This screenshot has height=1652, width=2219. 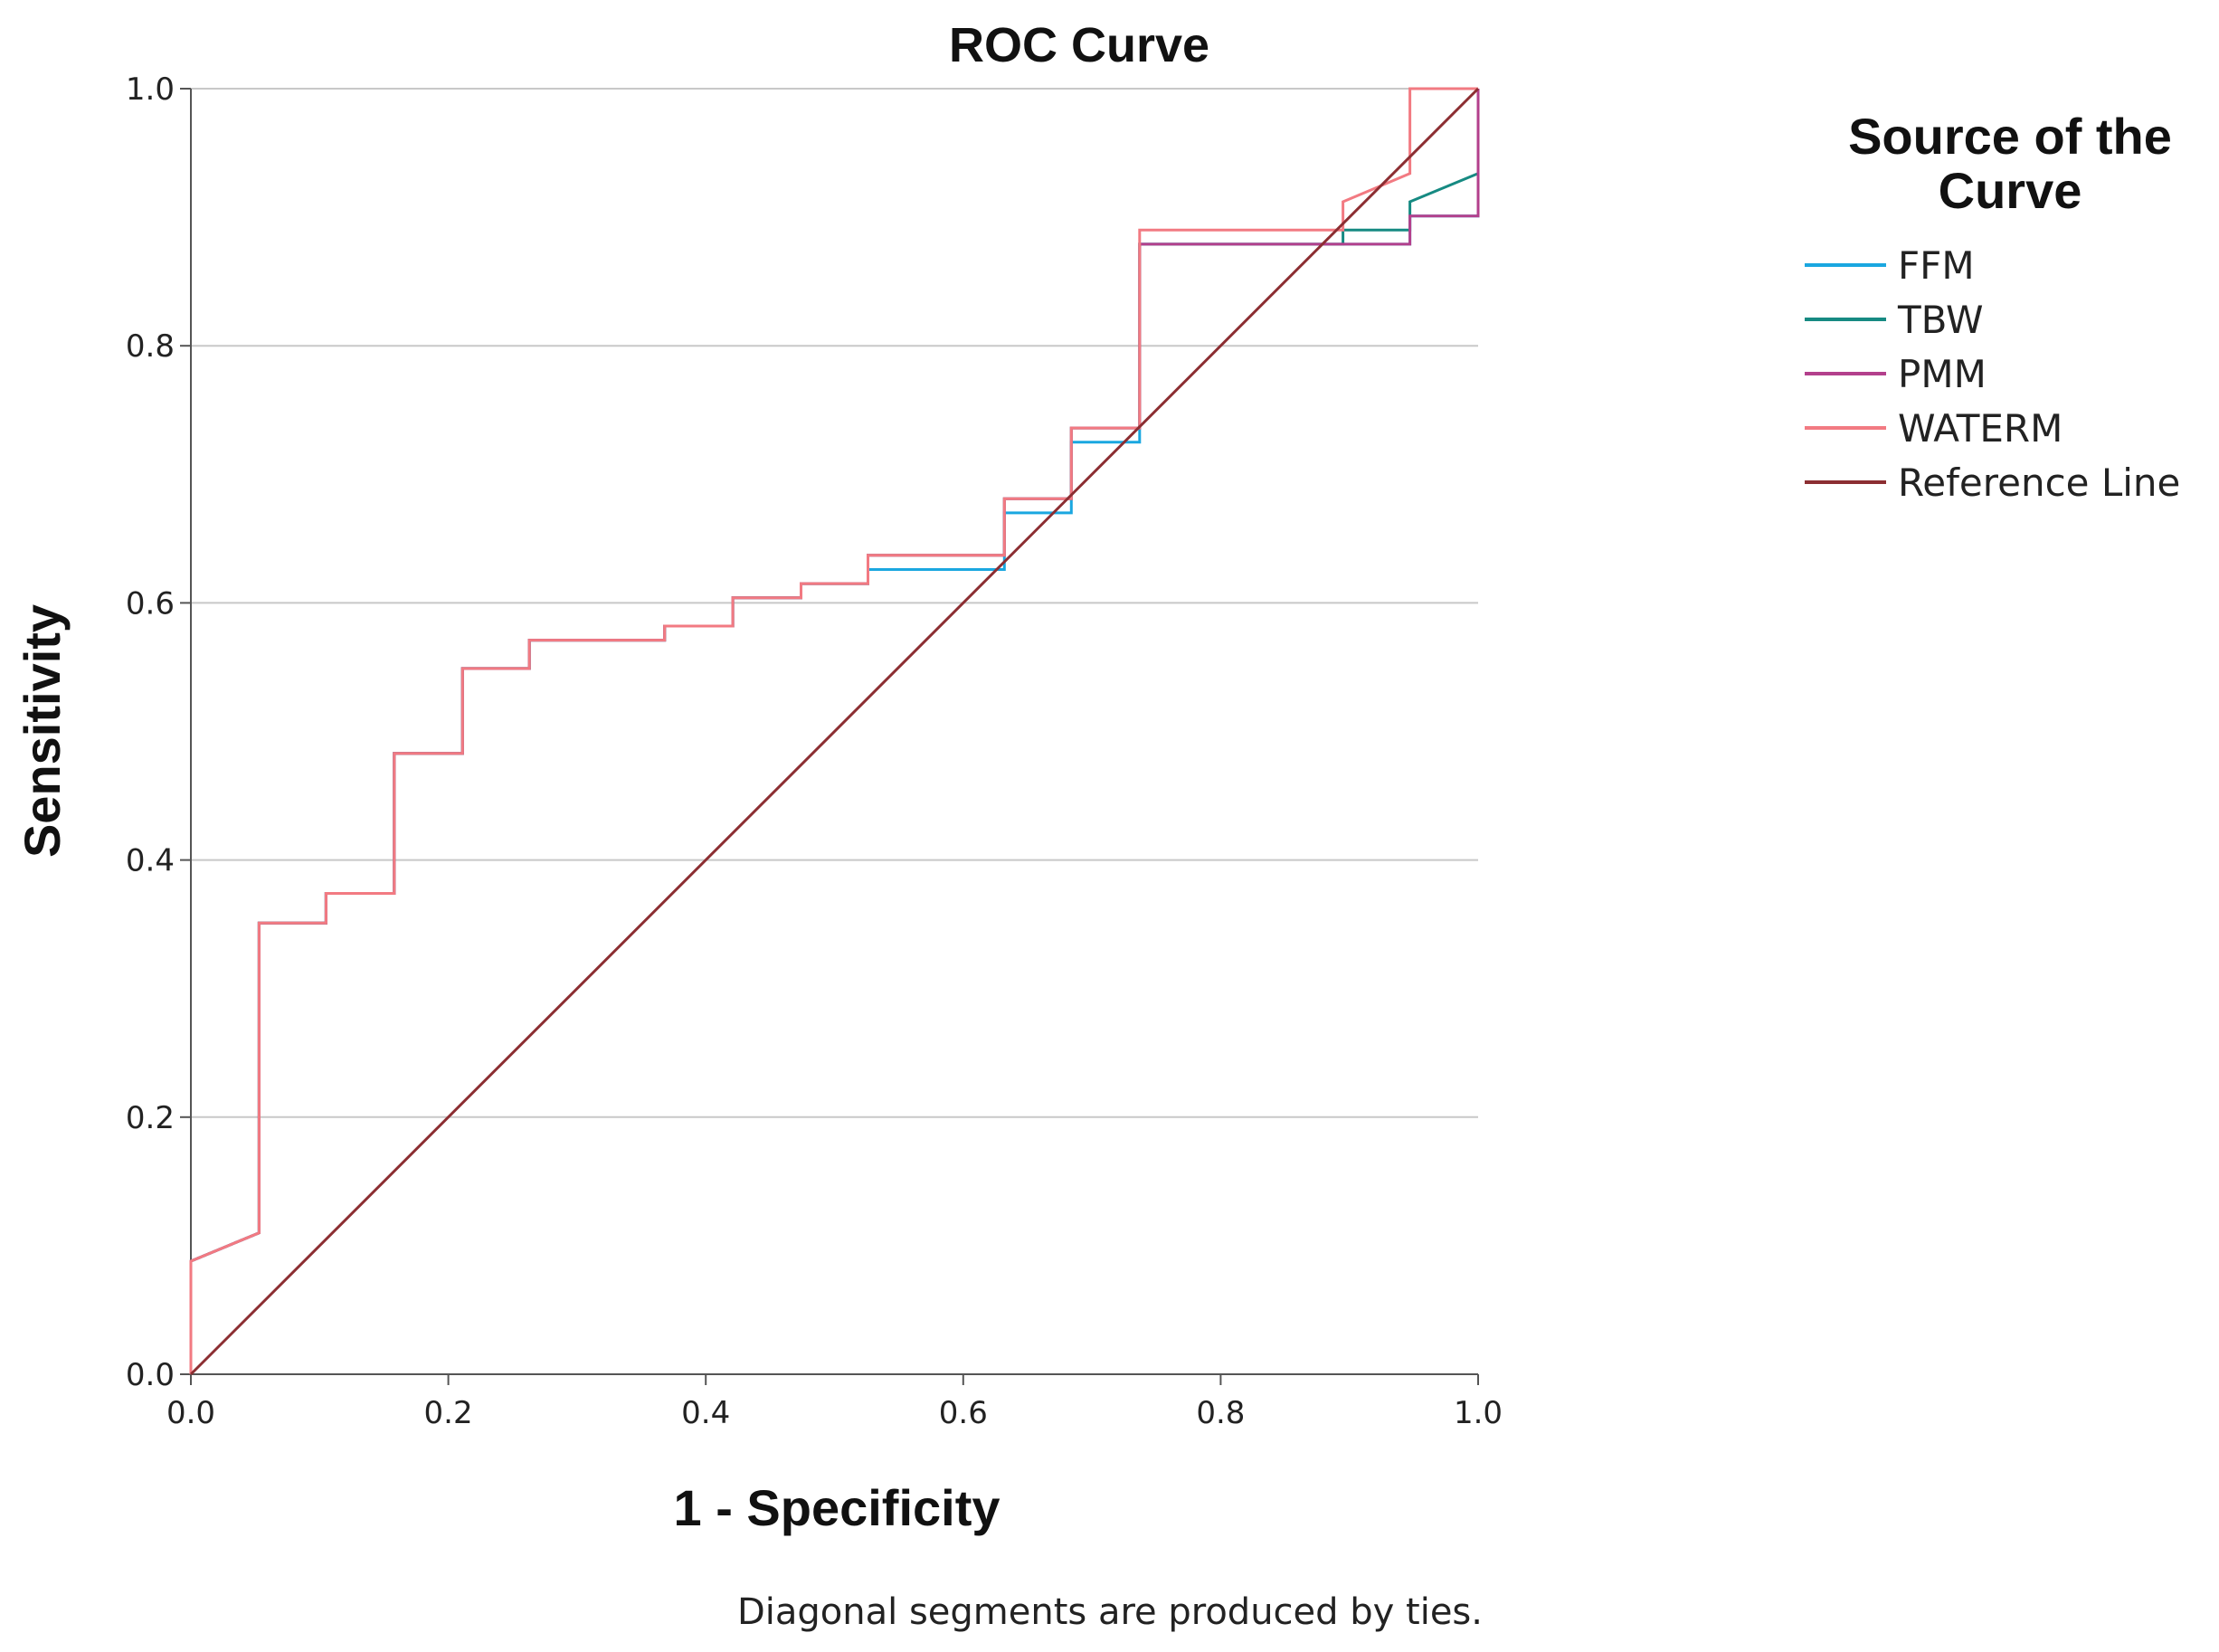 What do you see at coordinates (150, 861) in the screenshot?
I see `y-tick-label-2: 0.4` at bounding box center [150, 861].